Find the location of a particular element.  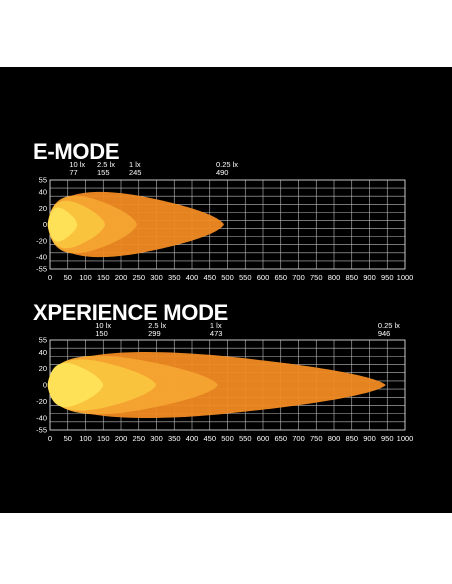

isolux-distance: 473 is located at coordinates (216, 333).